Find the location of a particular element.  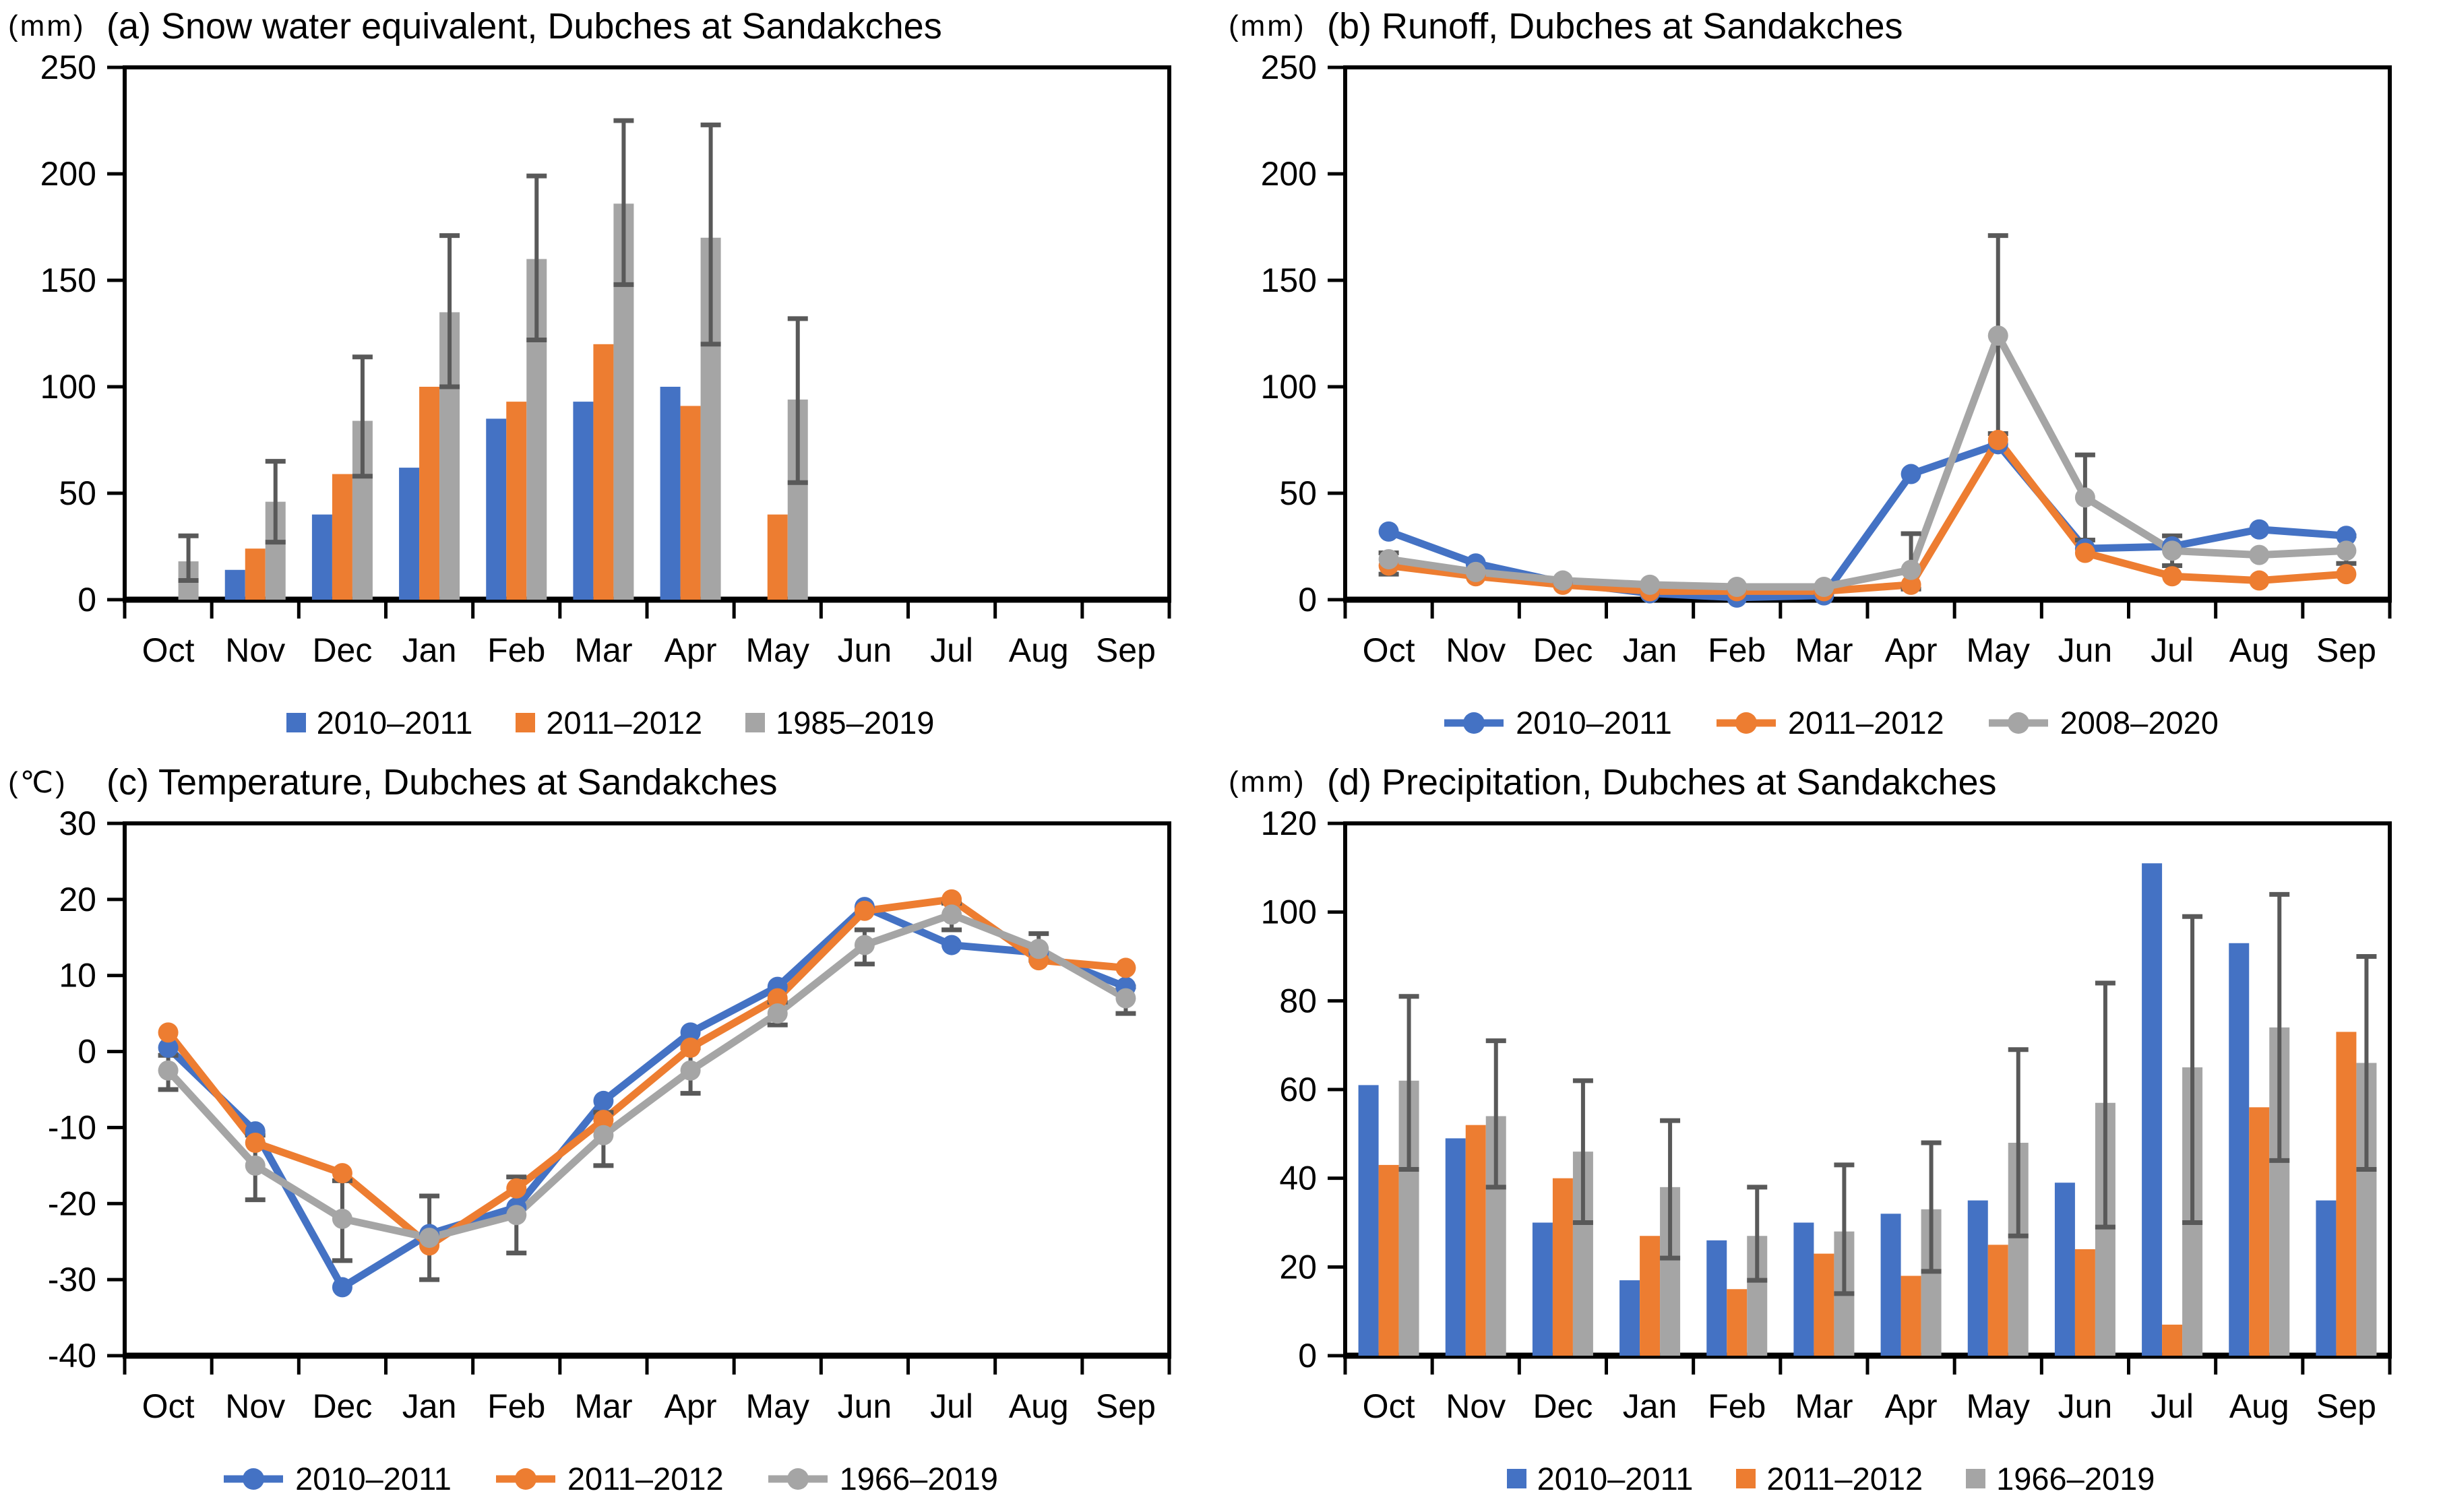

bar-2010–2011-Feb is located at coordinates (1717, 1298).